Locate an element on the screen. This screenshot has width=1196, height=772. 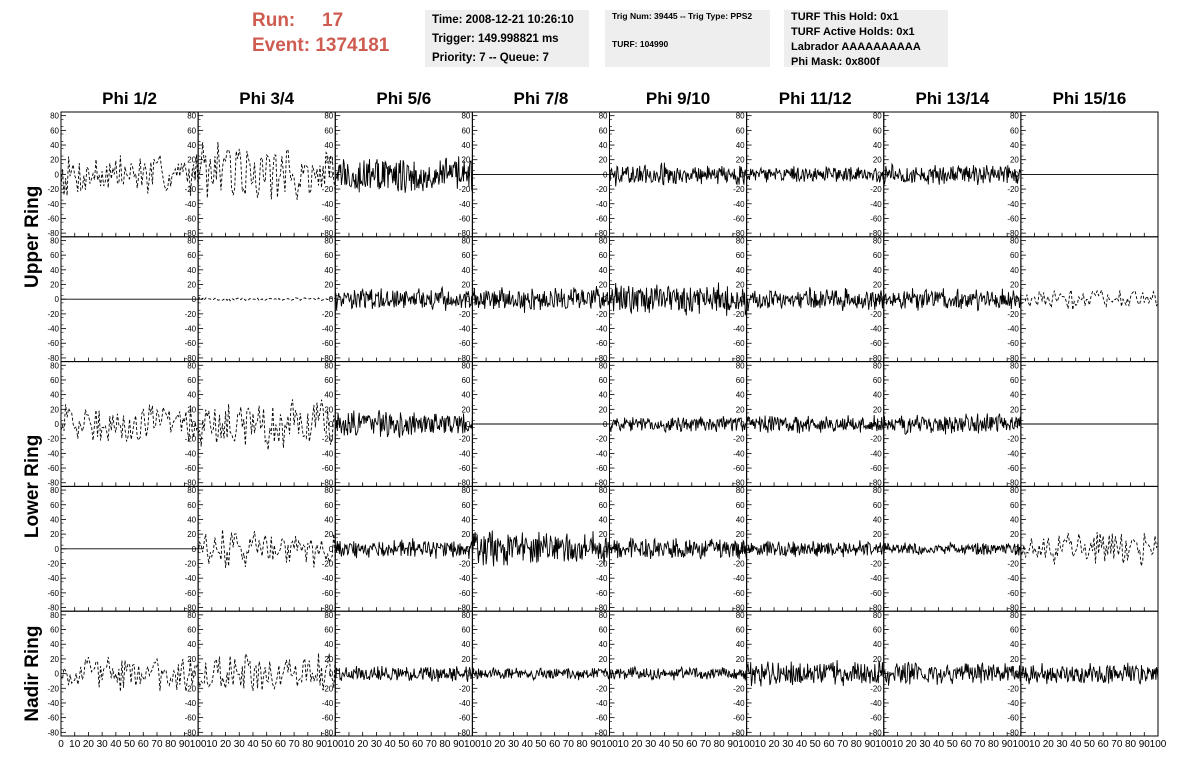
x-tick-label: 50 is located at coordinates (1090, 744).